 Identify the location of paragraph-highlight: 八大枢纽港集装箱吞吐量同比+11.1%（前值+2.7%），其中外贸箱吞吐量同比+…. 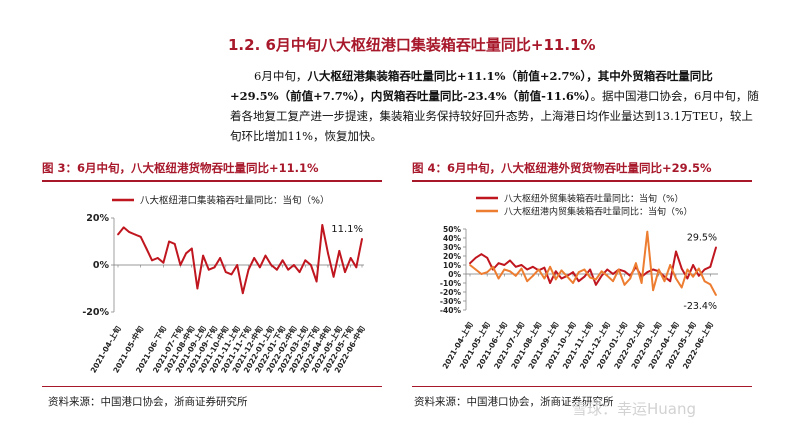
(471, 86).